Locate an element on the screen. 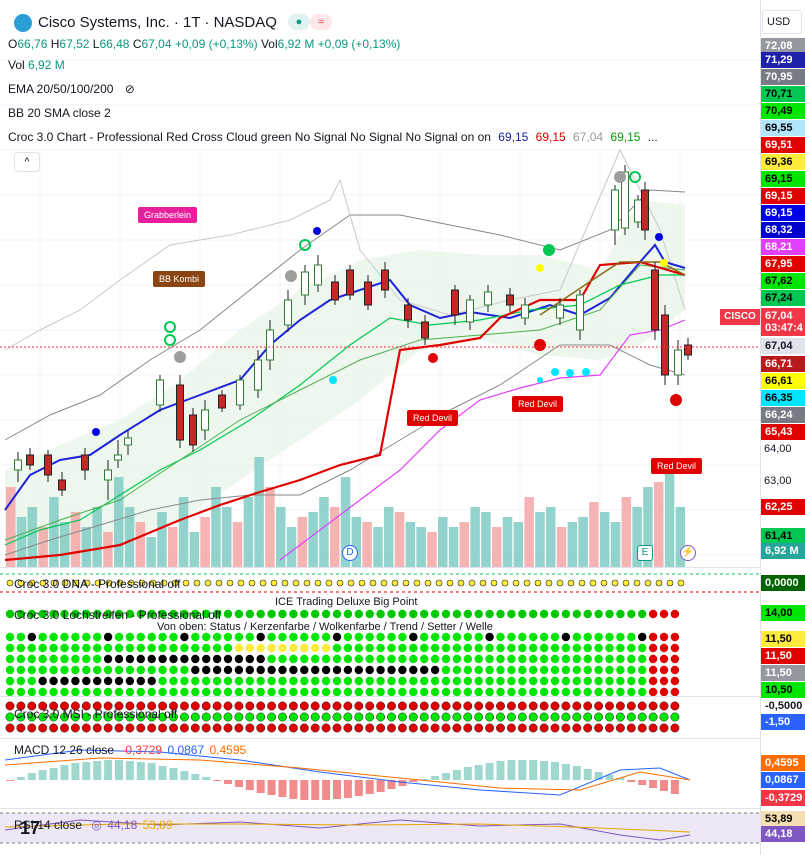  collapse-legend-button: ^ is located at coordinates (27, 162).